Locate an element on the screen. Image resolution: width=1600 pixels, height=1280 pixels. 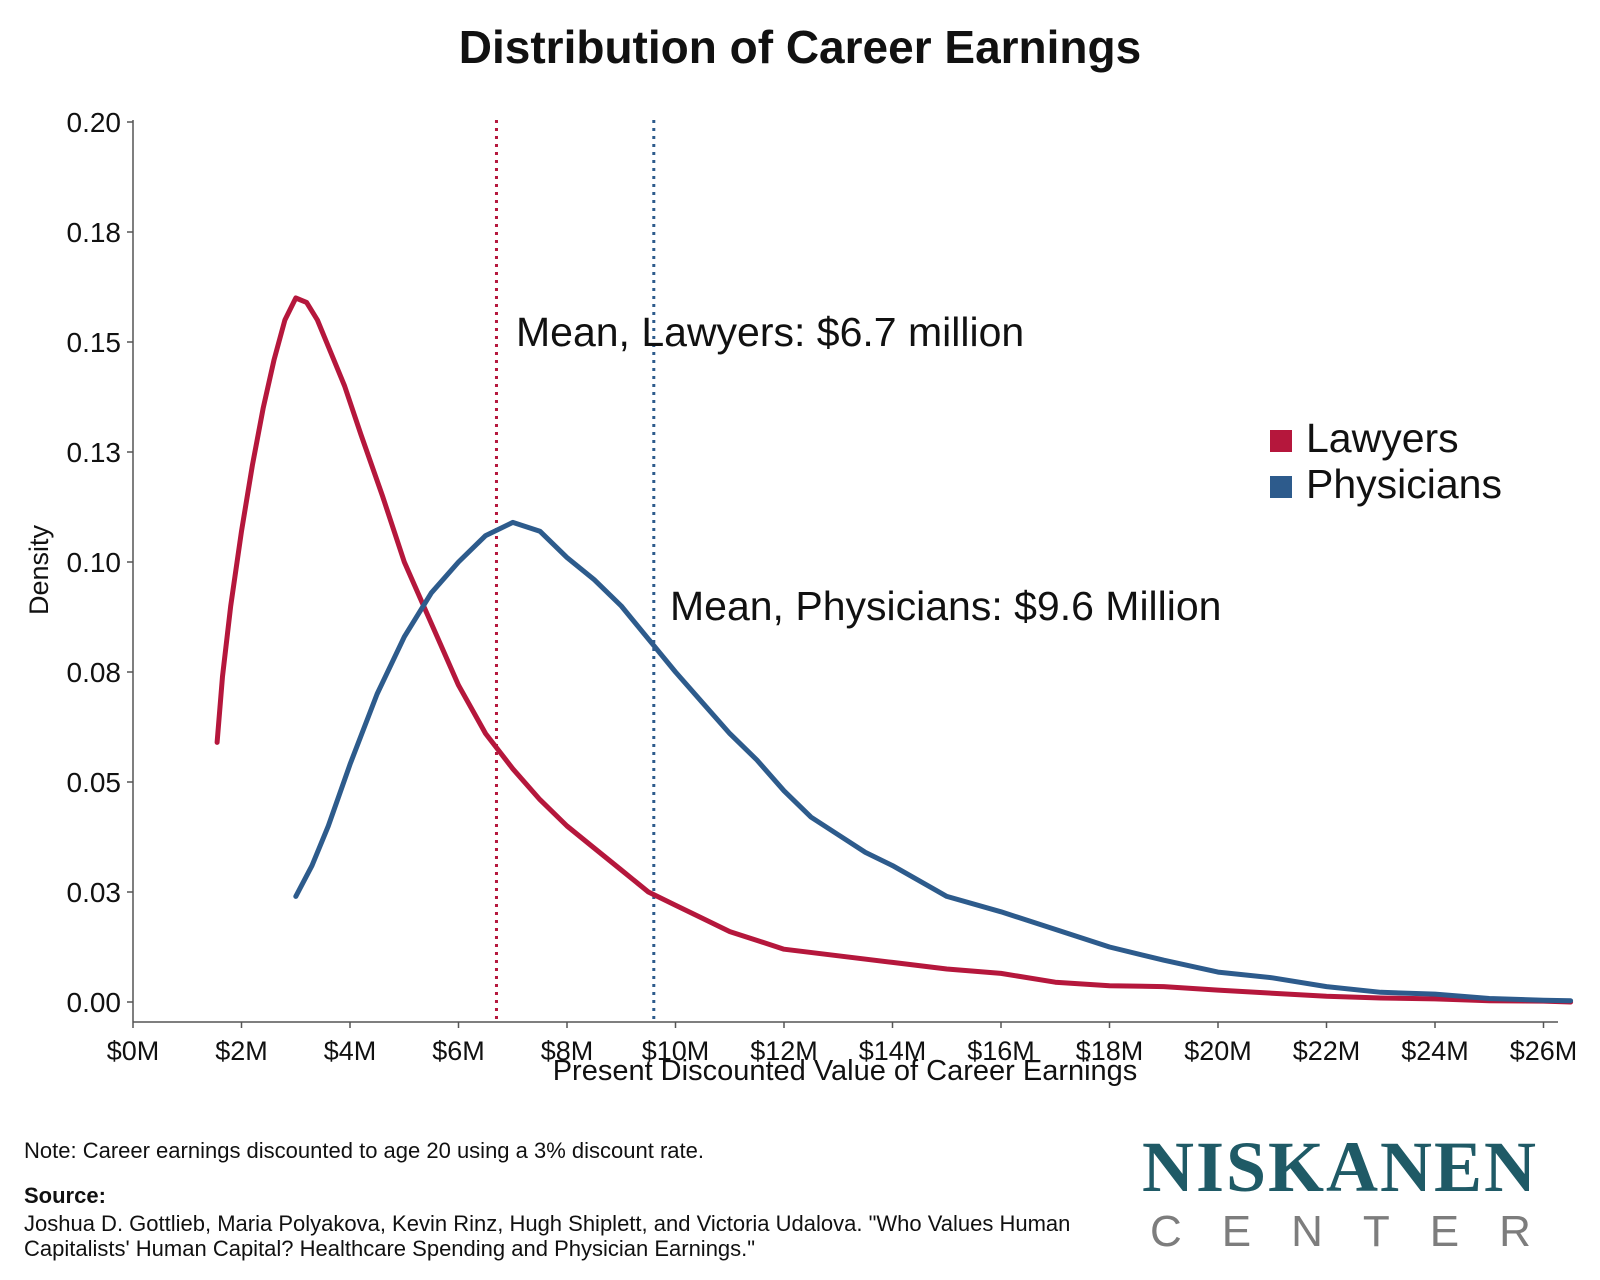
x-tick-label: $20M is located at coordinates (1218, 1051).